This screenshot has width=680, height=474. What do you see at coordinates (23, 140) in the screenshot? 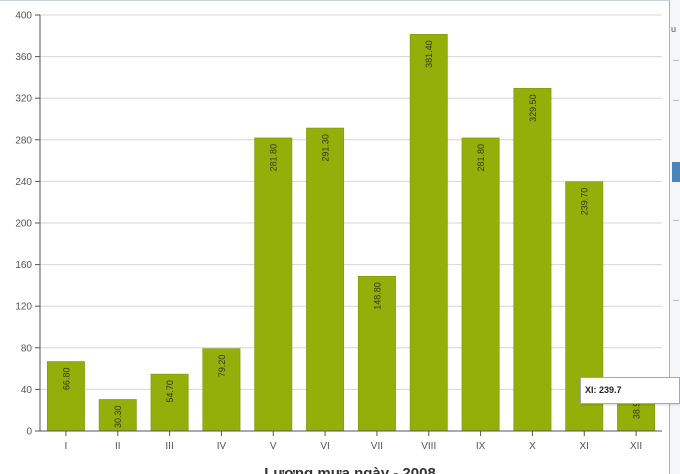
I see `y-tick-label: 280` at bounding box center [23, 140].